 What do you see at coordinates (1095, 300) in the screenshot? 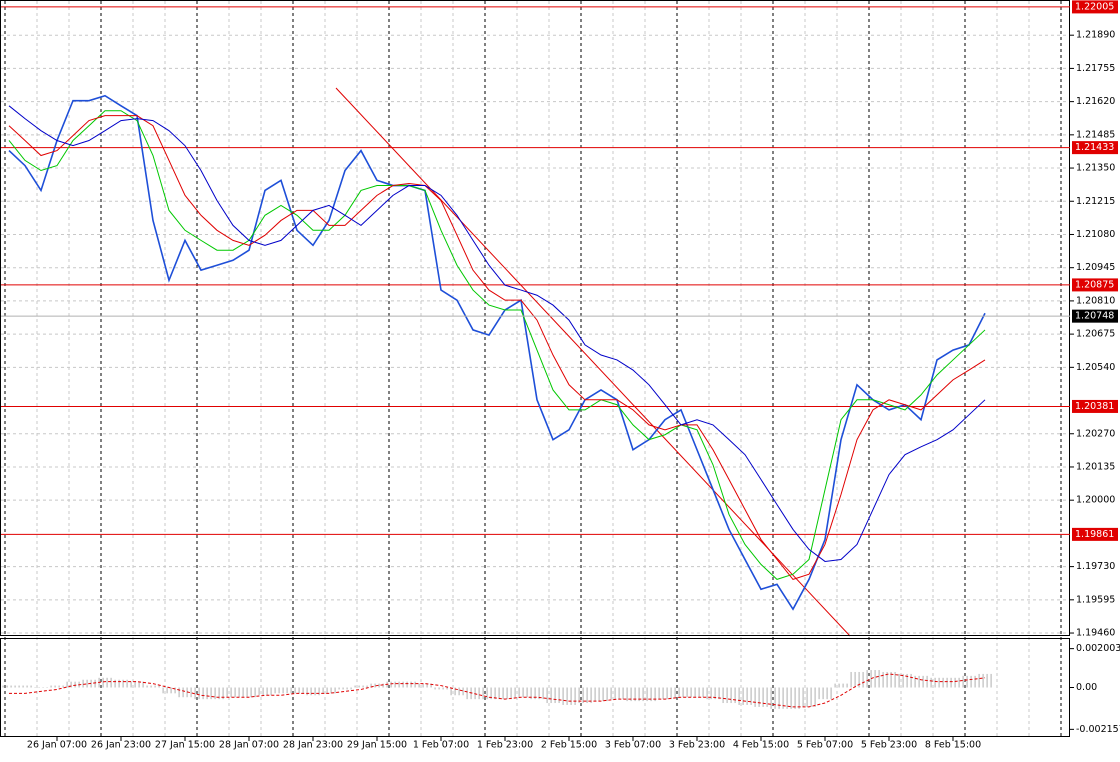
I see `y-tick-label: 1.20810` at bounding box center [1095, 300].